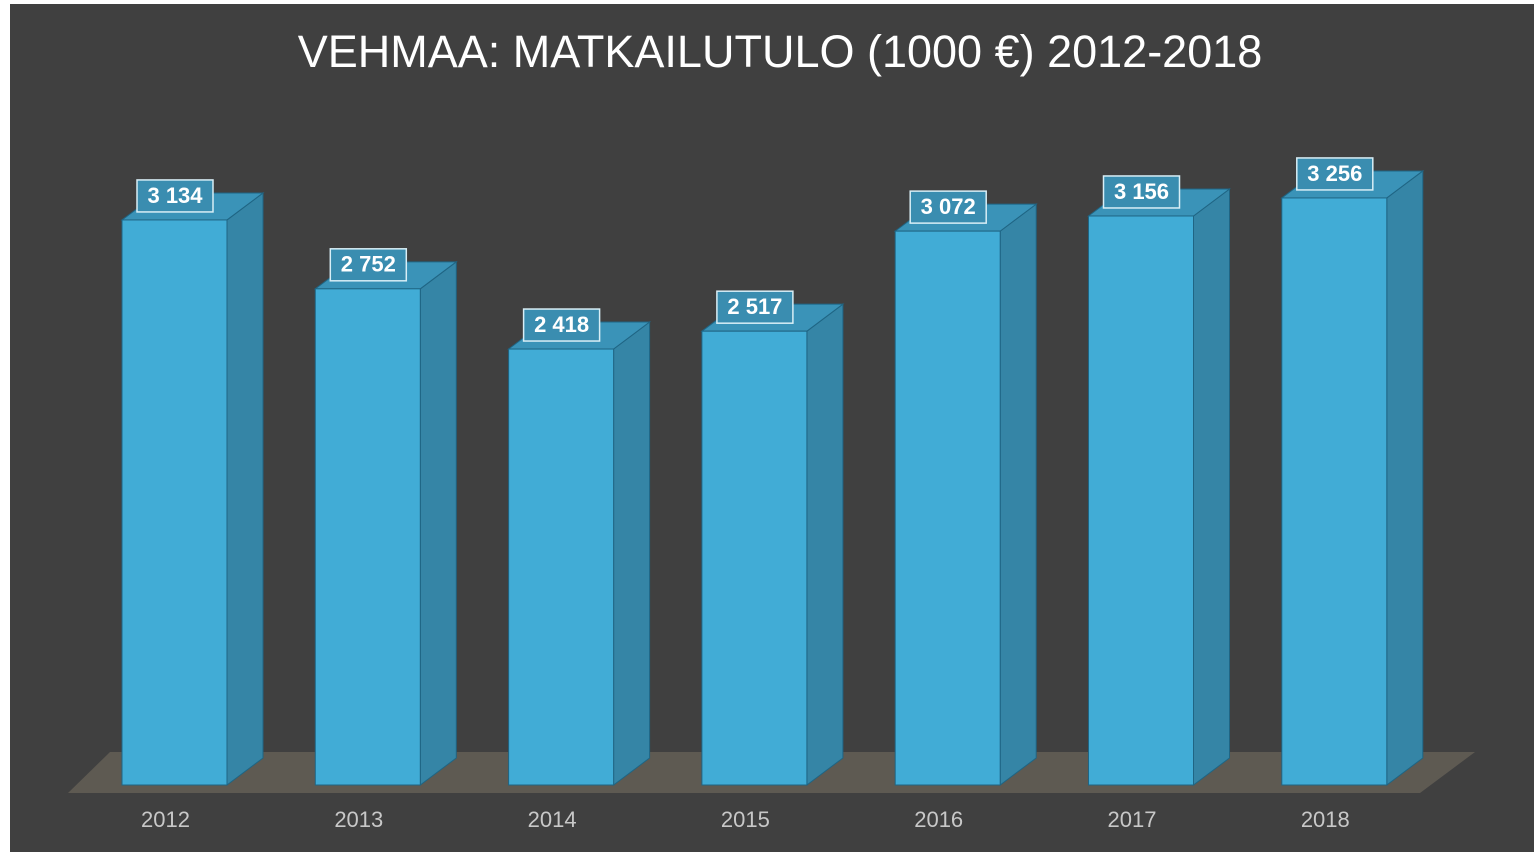  Describe the element at coordinates (165, 819) in the screenshot. I see `x-tick-label: 2012` at that location.